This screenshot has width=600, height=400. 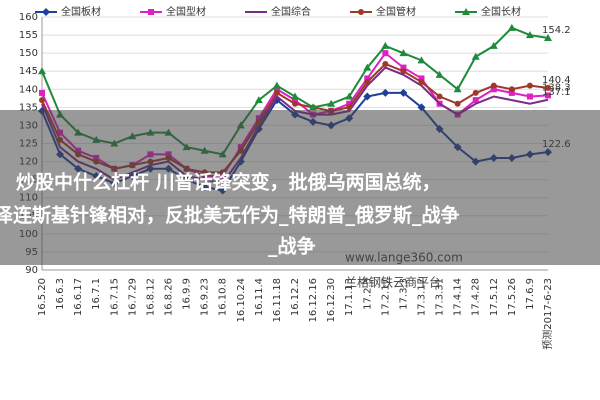 What do you see at coordinates (186, 11) in the screenshot?
I see `legend-label: 全国型材` at bounding box center [186, 11].